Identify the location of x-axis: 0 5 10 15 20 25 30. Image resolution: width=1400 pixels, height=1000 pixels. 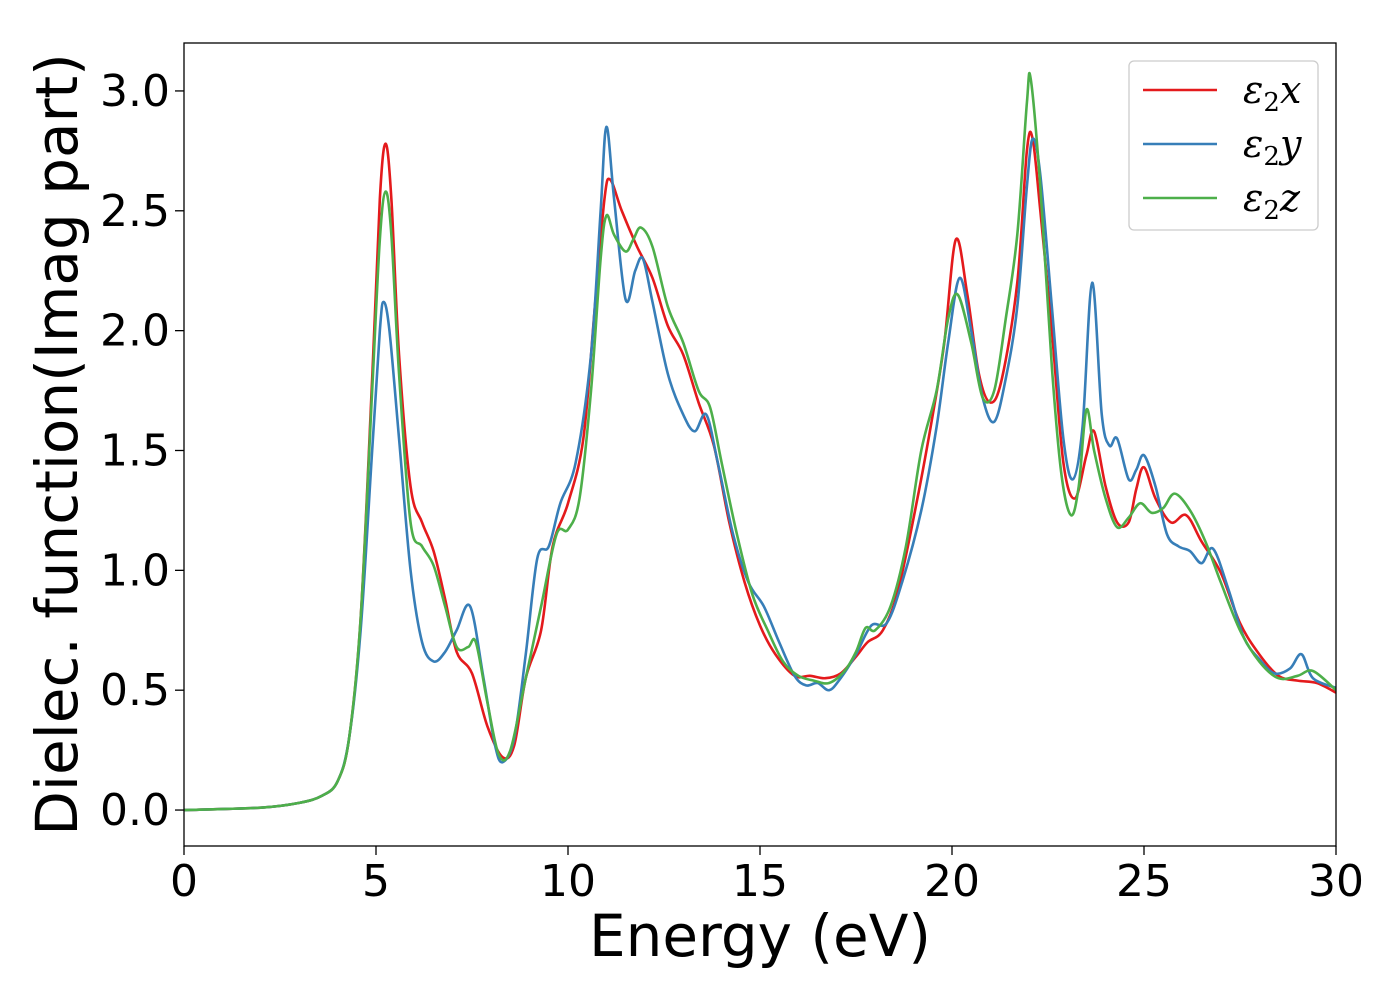
(767, 876).